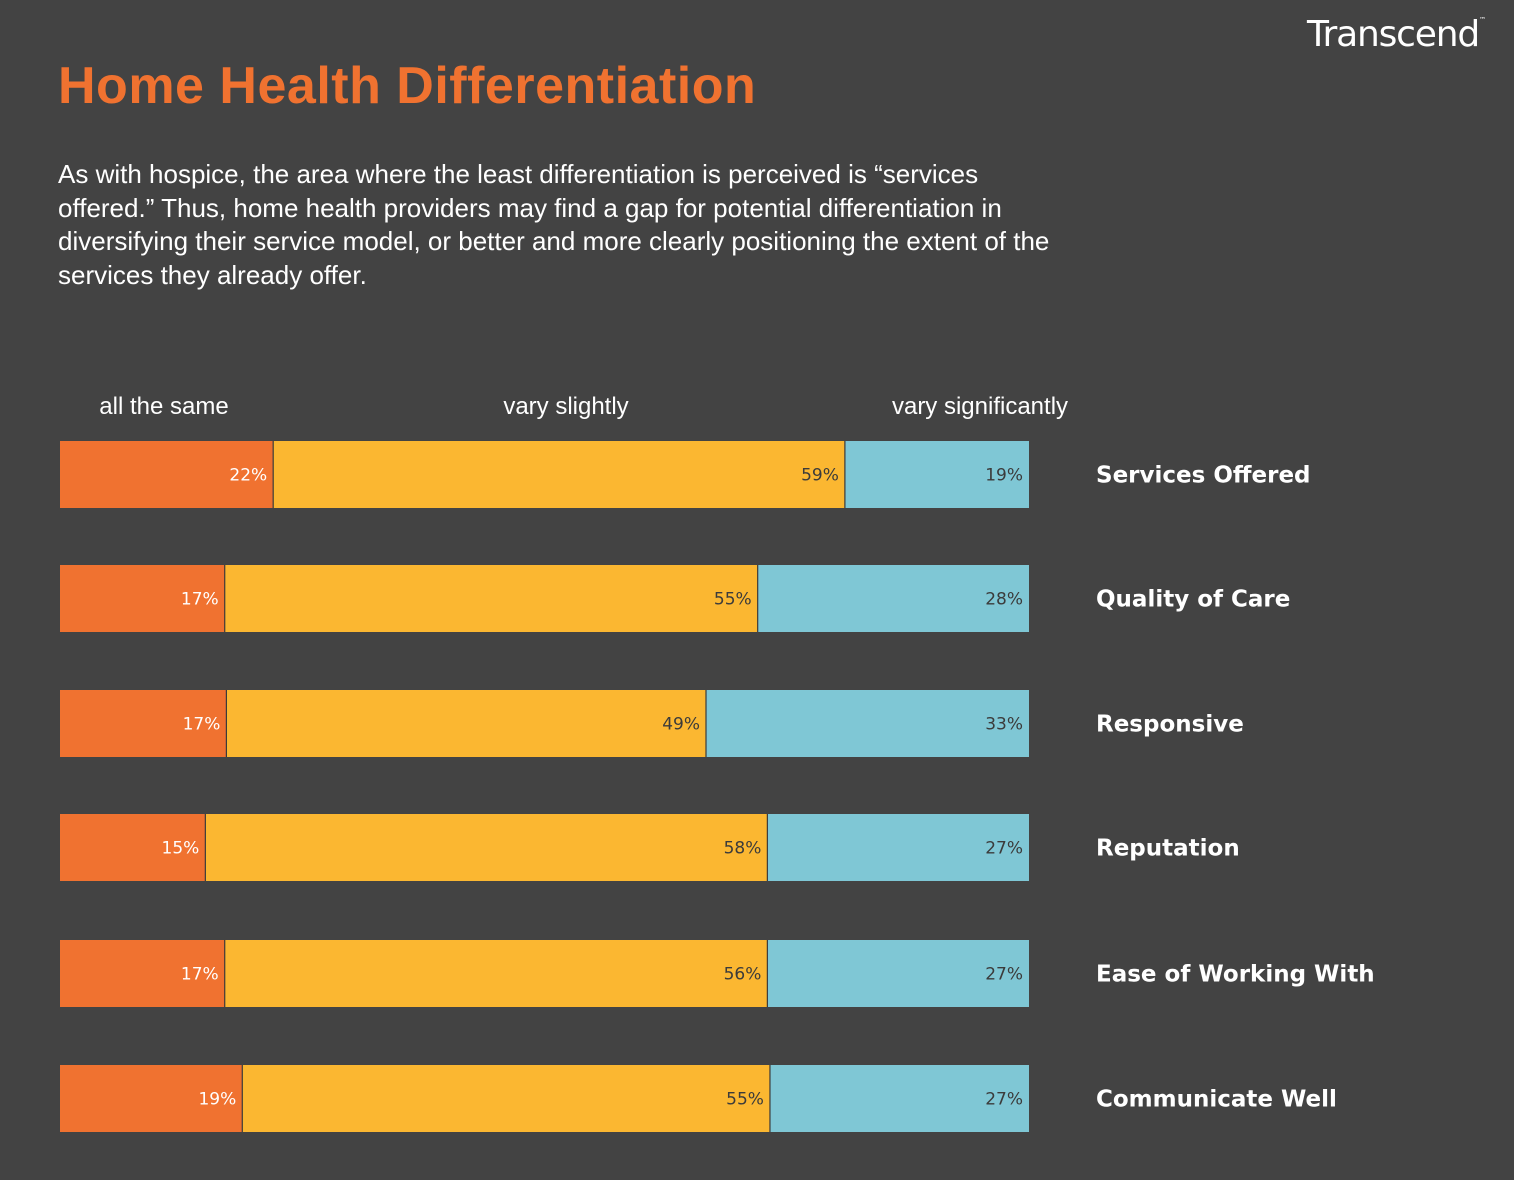  I want to click on category-label: Services Offered, so click(1203, 476).